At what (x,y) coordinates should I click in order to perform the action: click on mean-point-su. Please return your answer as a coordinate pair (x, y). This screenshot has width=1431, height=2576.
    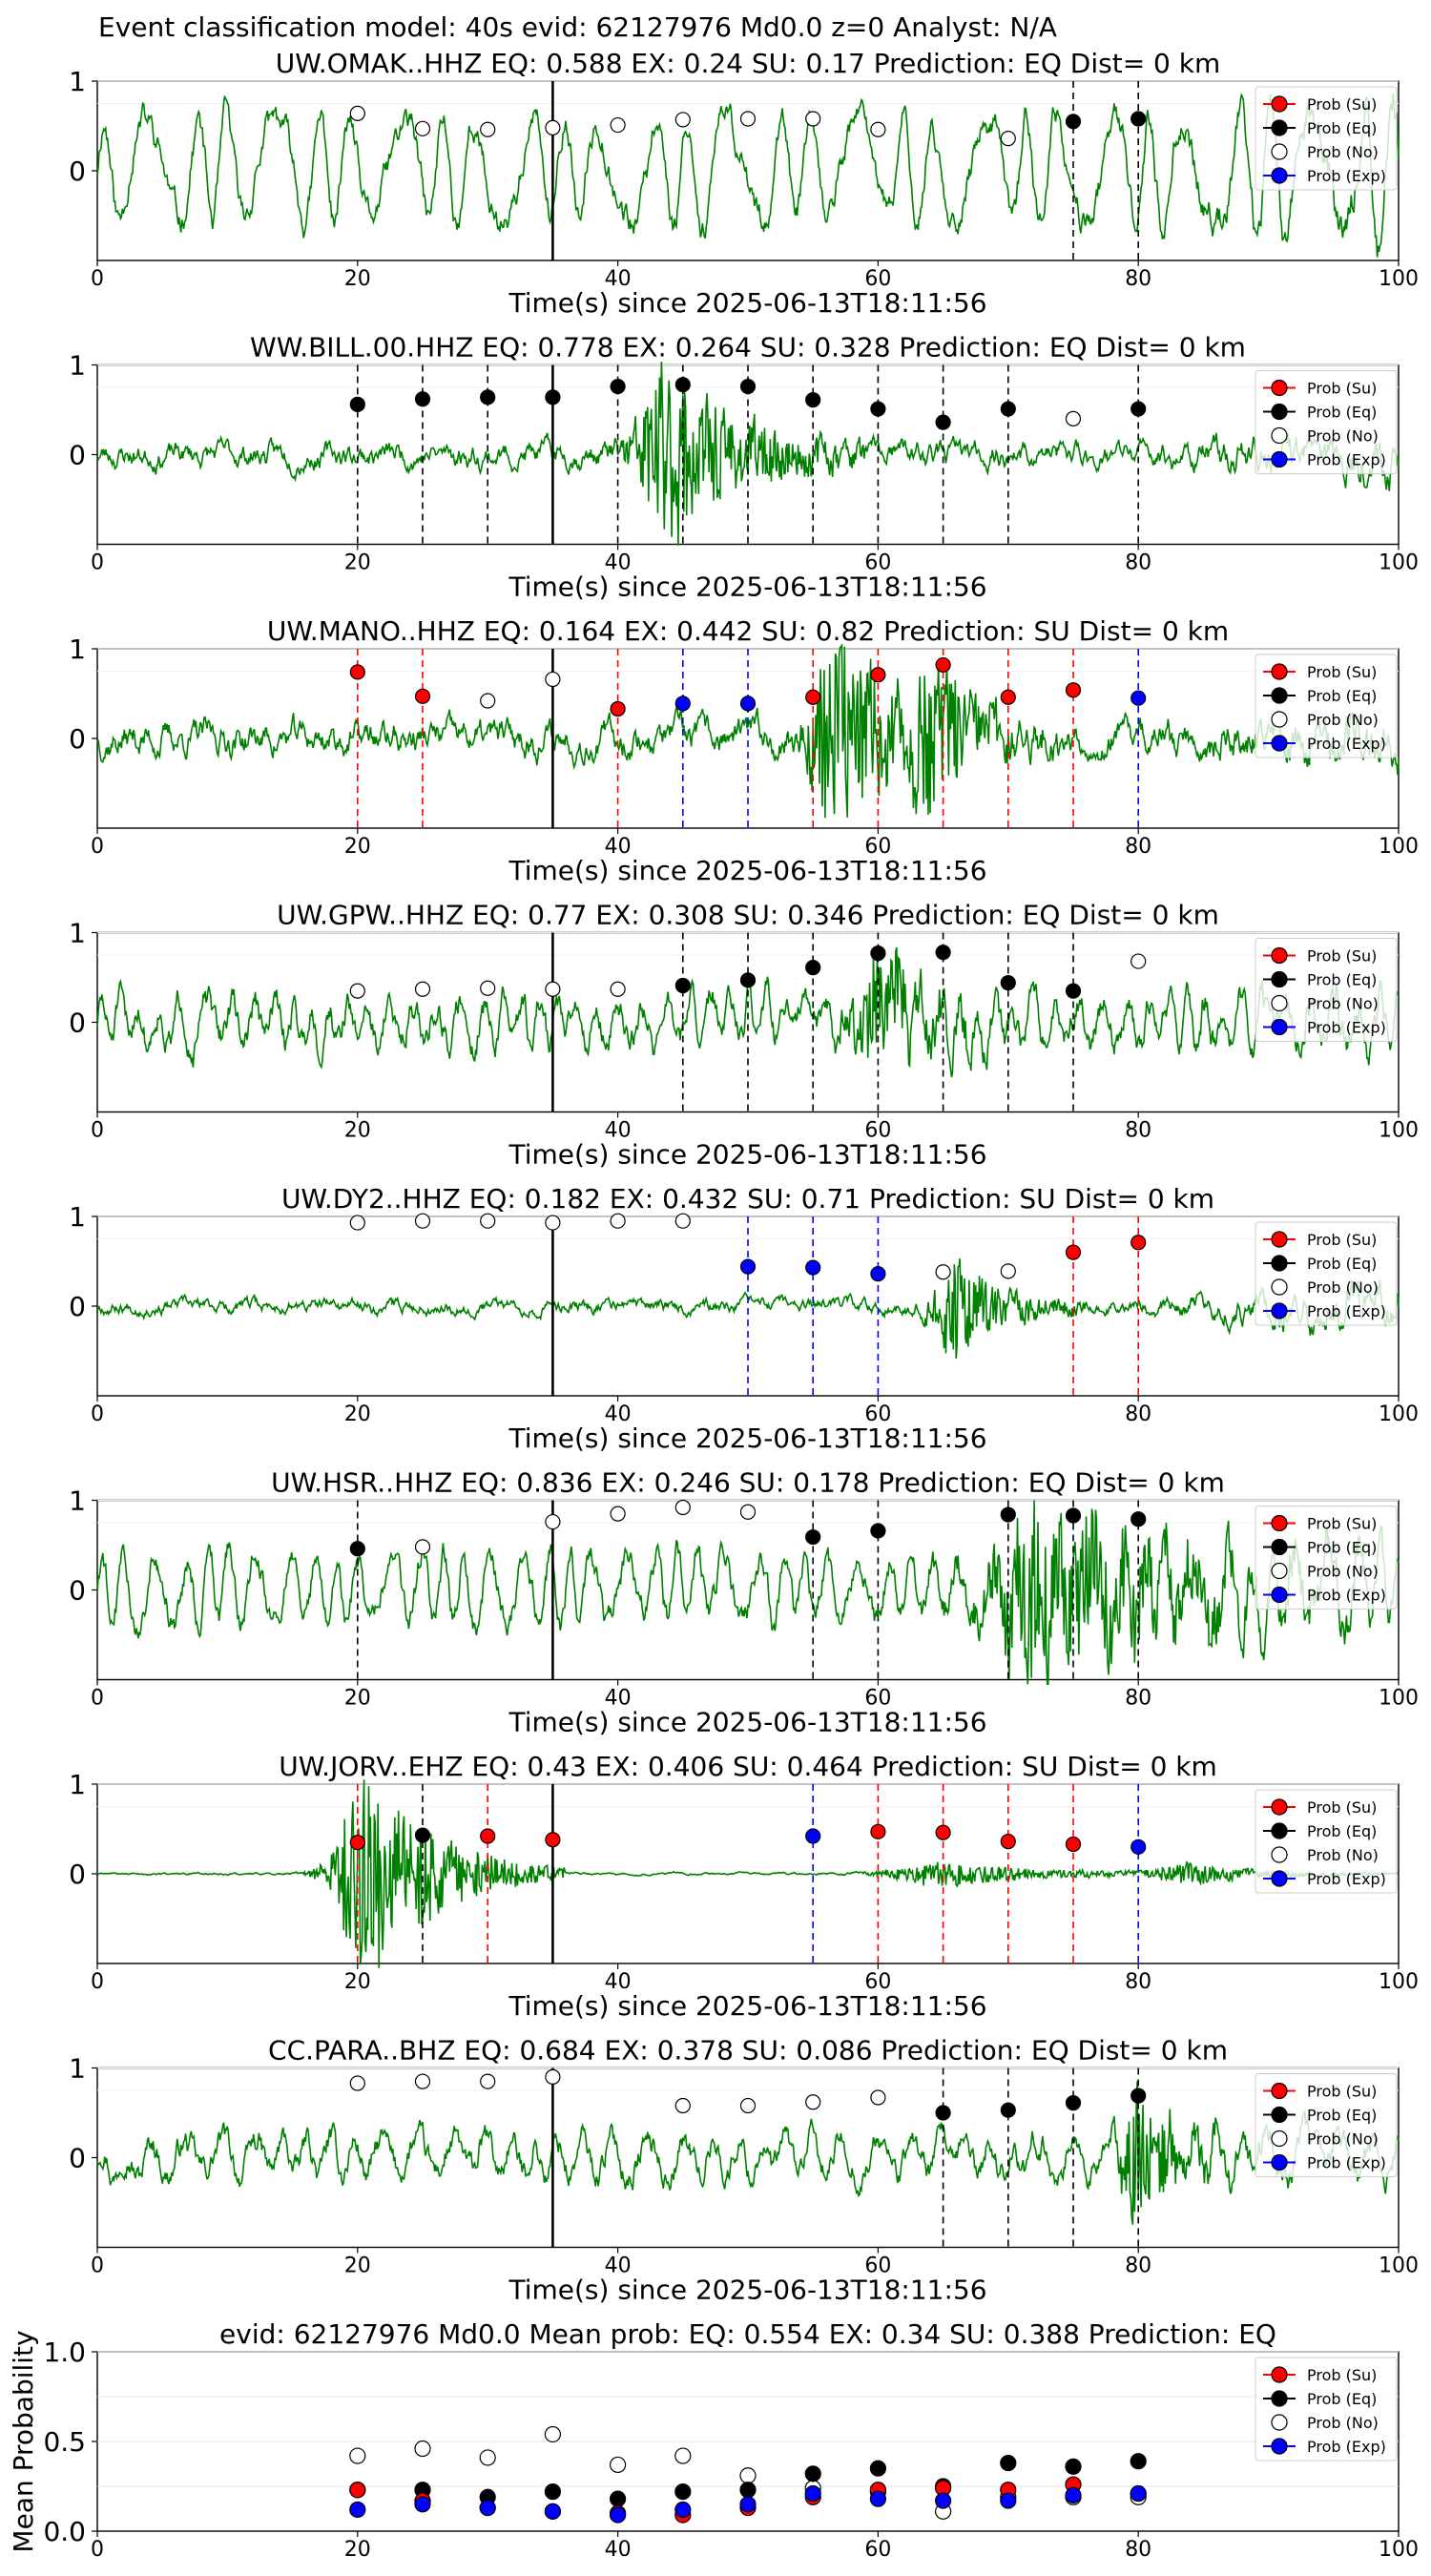
    Looking at the image, I should click on (357, 2490).